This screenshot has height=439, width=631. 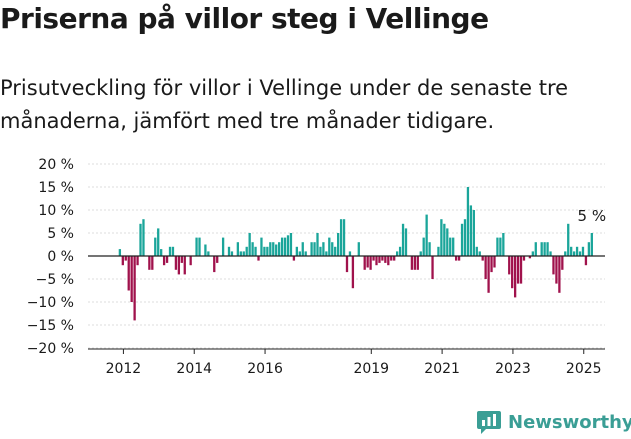 I want to click on last-value-label: 5 %, so click(x=592, y=216).